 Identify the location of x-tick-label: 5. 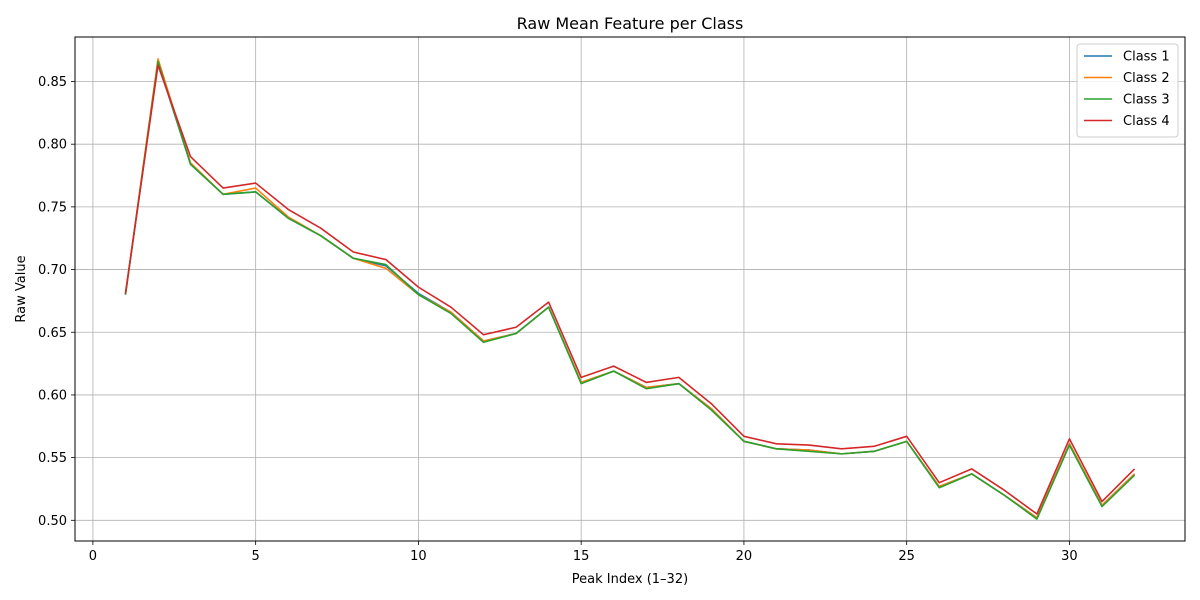
(256, 556).